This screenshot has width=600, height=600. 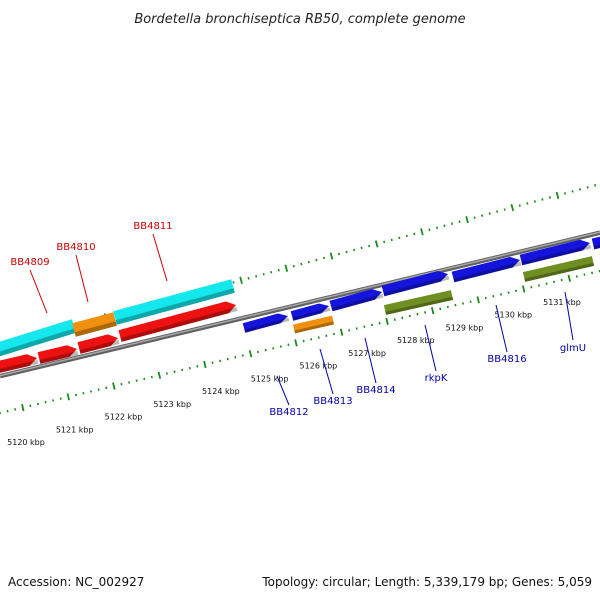 What do you see at coordinates (75, 247) in the screenshot?
I see `gene-label-bb4810: BB4810` at bounding box center [75, 247].